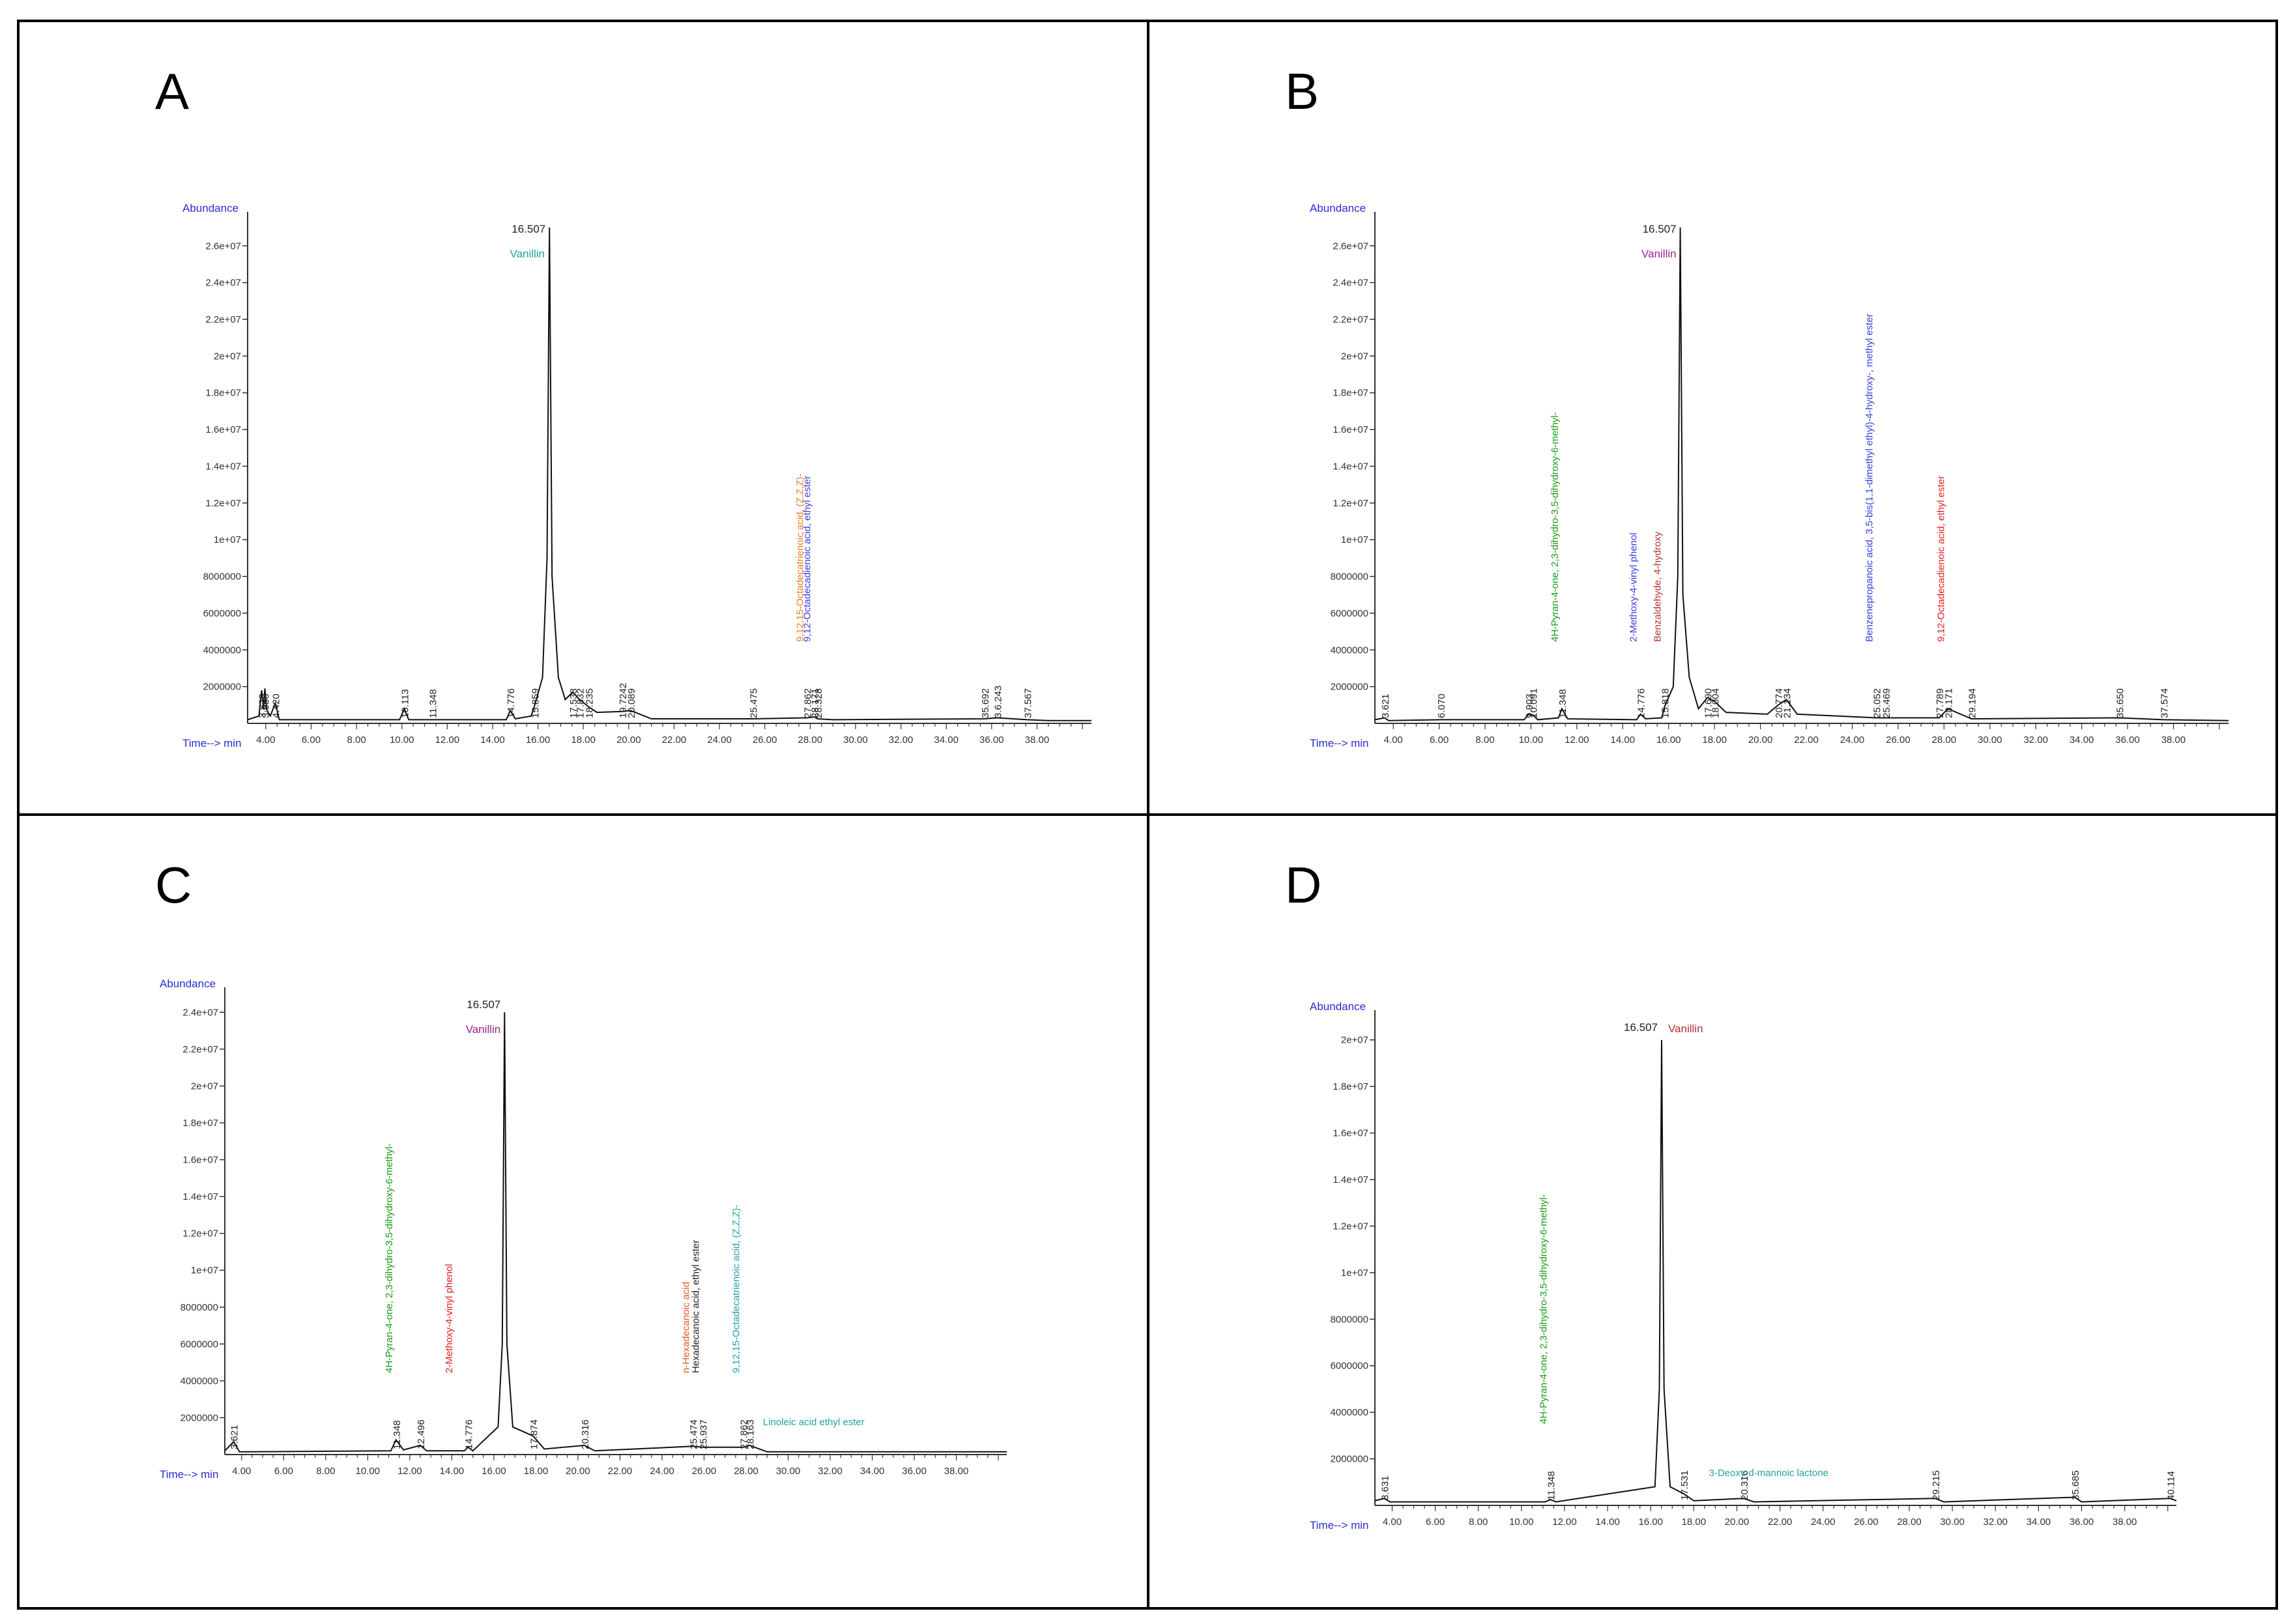 This screenshot has width=2295, height=1624. Describe the element at coordinates (1973, 703) in the screenshot. I see `peak-retention-label: 29.194` at that location.